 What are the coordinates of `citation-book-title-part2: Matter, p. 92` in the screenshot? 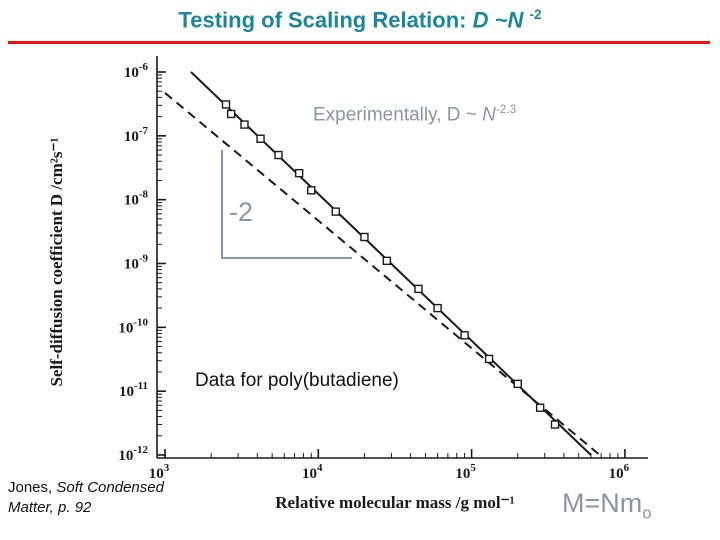 It's located at (50, 508).